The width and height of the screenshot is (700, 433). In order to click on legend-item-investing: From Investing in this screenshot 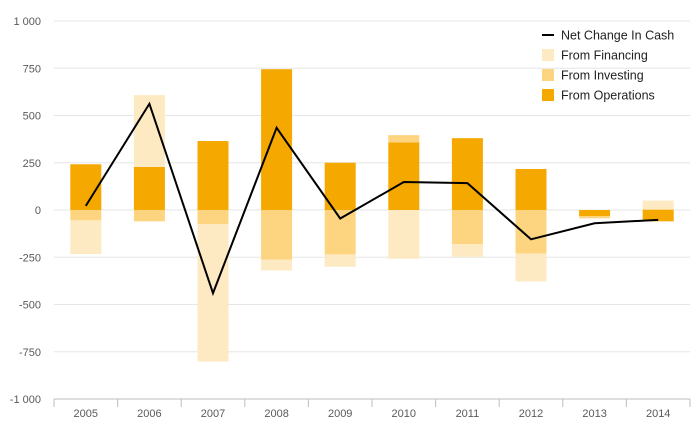, I will do `click(593, 76)`.